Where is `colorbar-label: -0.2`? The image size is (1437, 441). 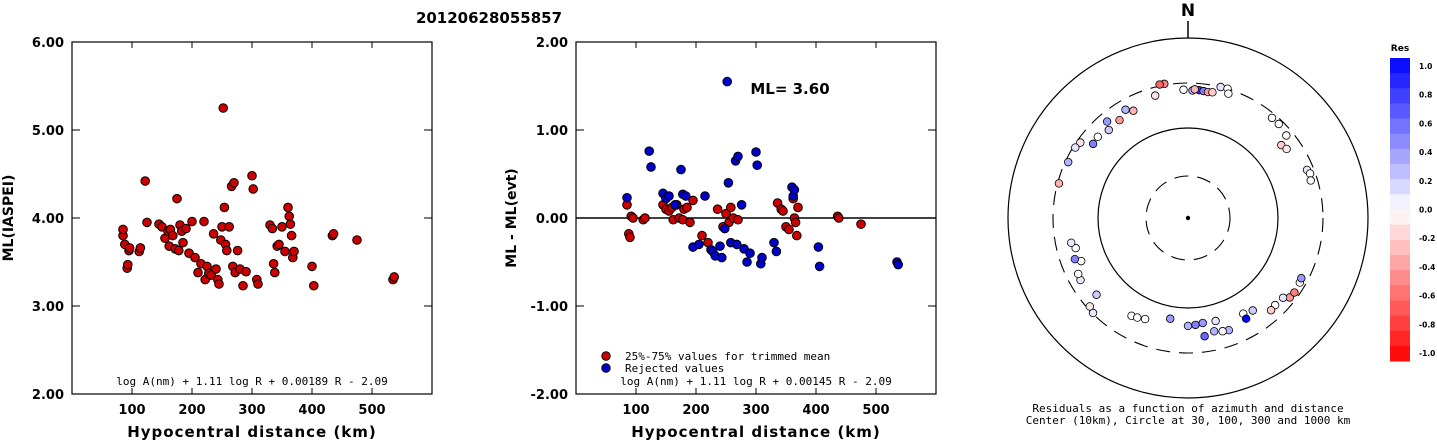 colorbar-label: -0.2 is located at coordinates (1427, 238).